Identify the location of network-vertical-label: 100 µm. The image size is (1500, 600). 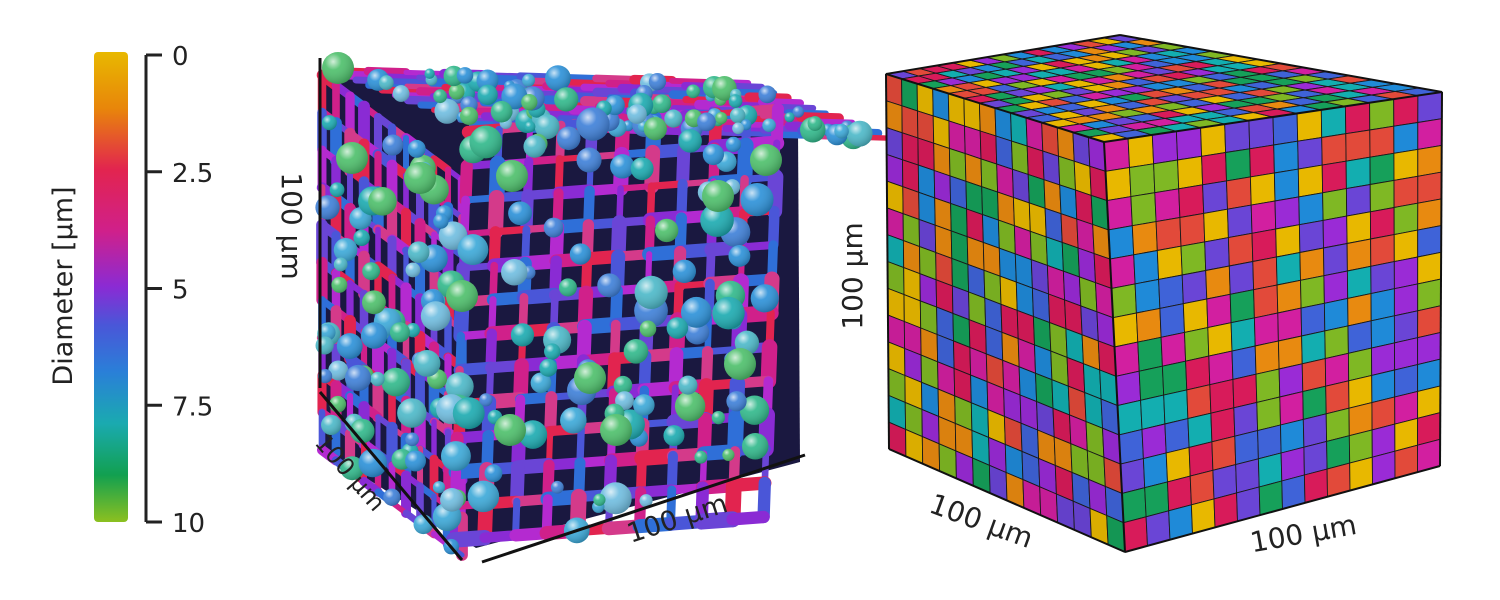
(291, 225).